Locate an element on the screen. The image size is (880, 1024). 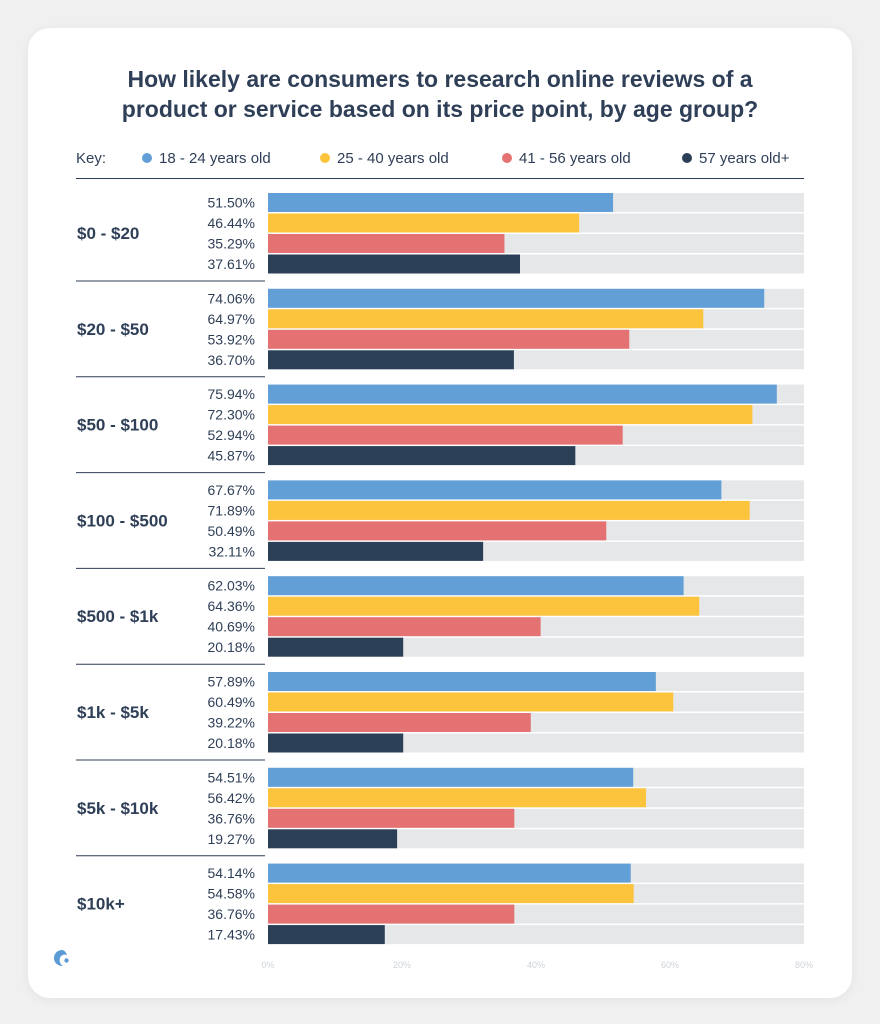
value-label: 75.94% is located at coordinates (231, 394).